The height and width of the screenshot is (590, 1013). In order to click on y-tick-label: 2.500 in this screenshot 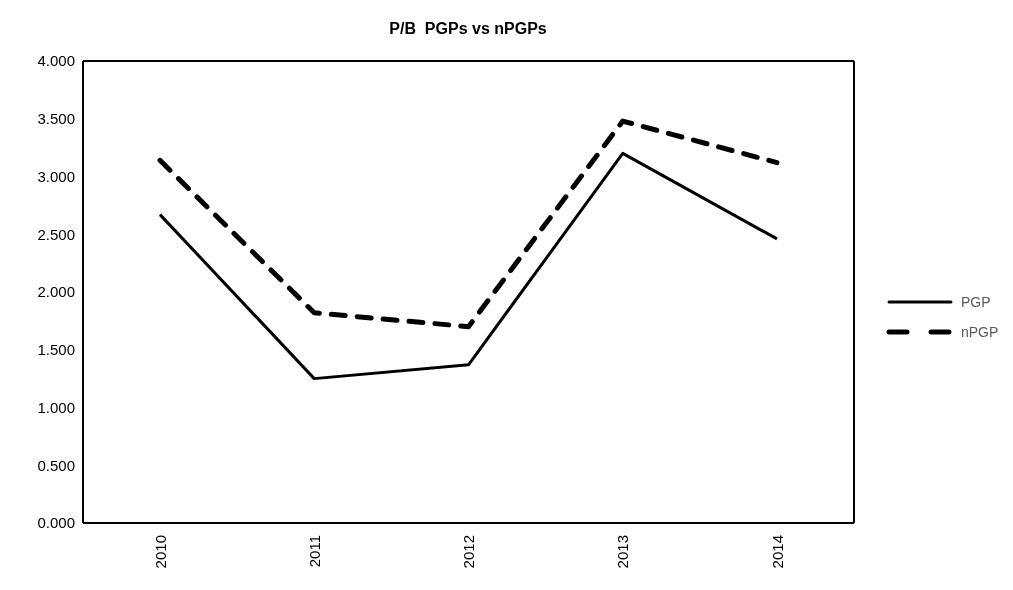, I will do `click(56, 234)`.